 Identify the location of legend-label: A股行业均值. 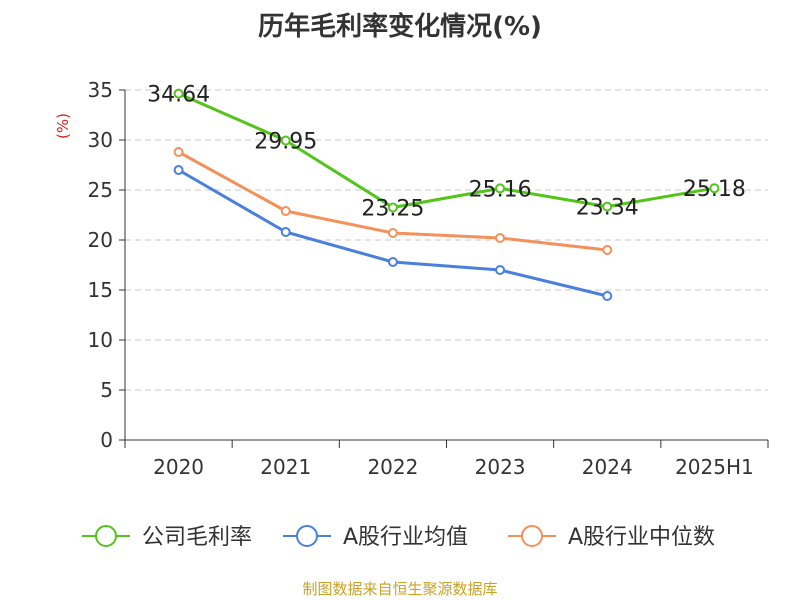
(405, 537).